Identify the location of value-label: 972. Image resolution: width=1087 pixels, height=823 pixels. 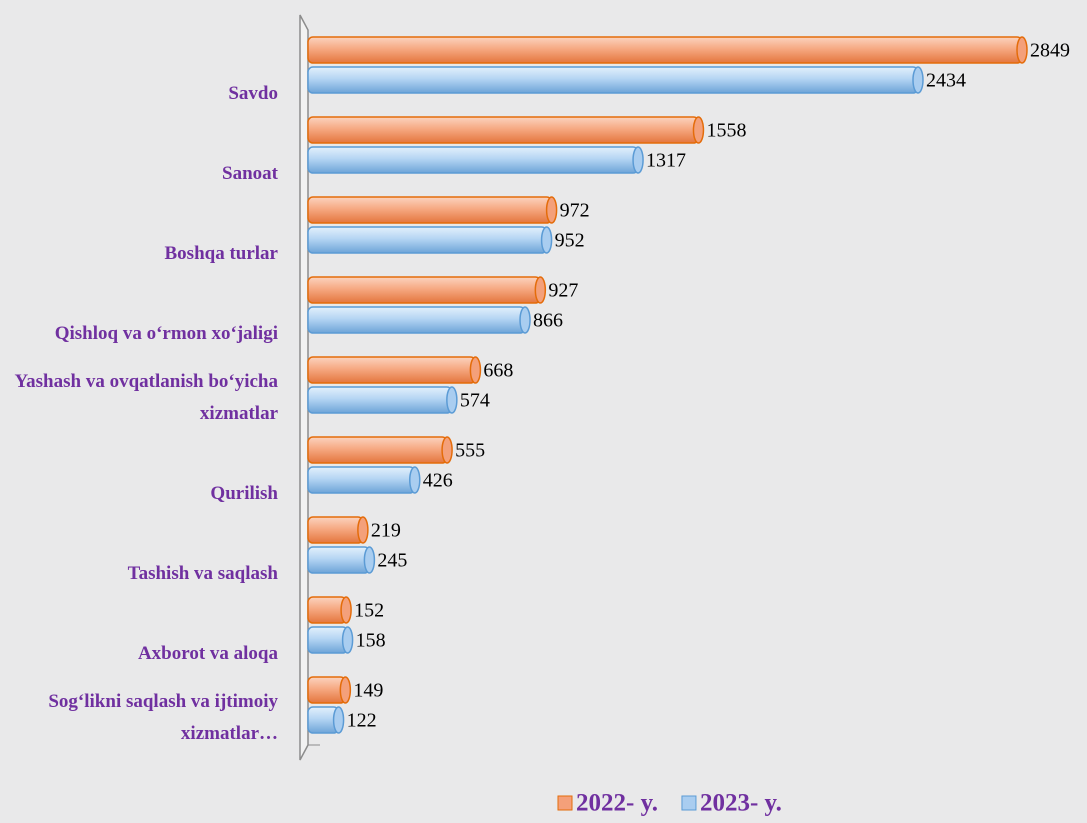
(575, 211).